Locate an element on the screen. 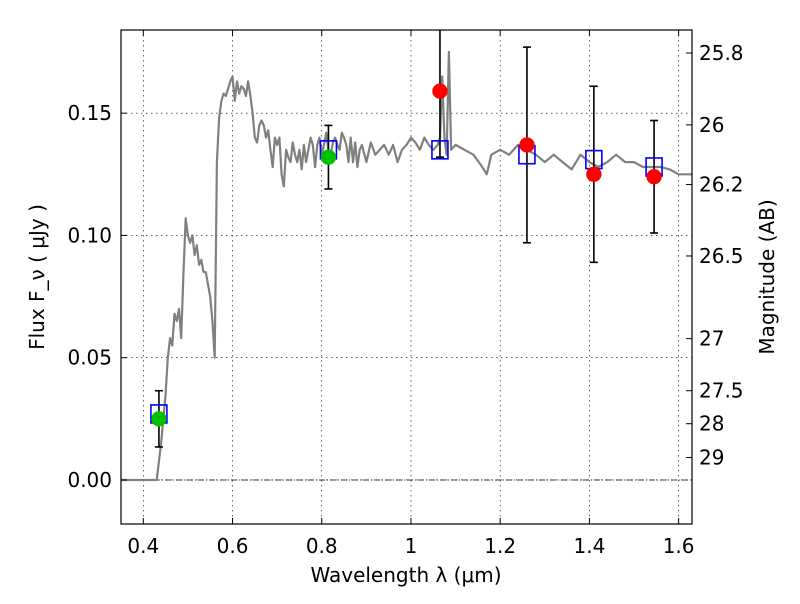  x-axis-title: Wavelength λ (μm) is located at coordinates (405, 575).